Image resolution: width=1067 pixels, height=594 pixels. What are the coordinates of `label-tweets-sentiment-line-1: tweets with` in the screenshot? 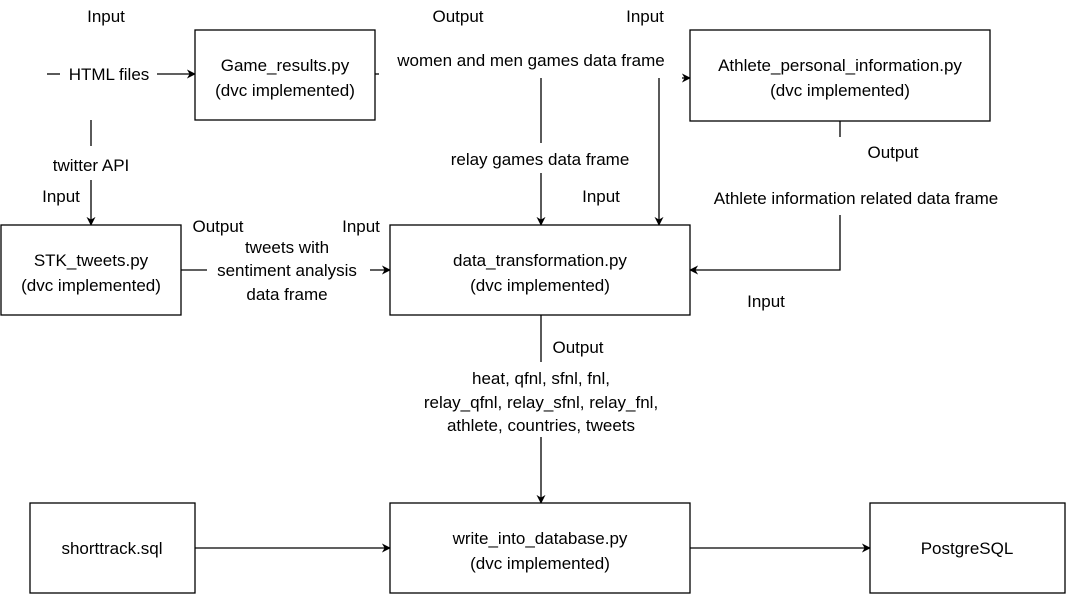 It's located at (287, 247).